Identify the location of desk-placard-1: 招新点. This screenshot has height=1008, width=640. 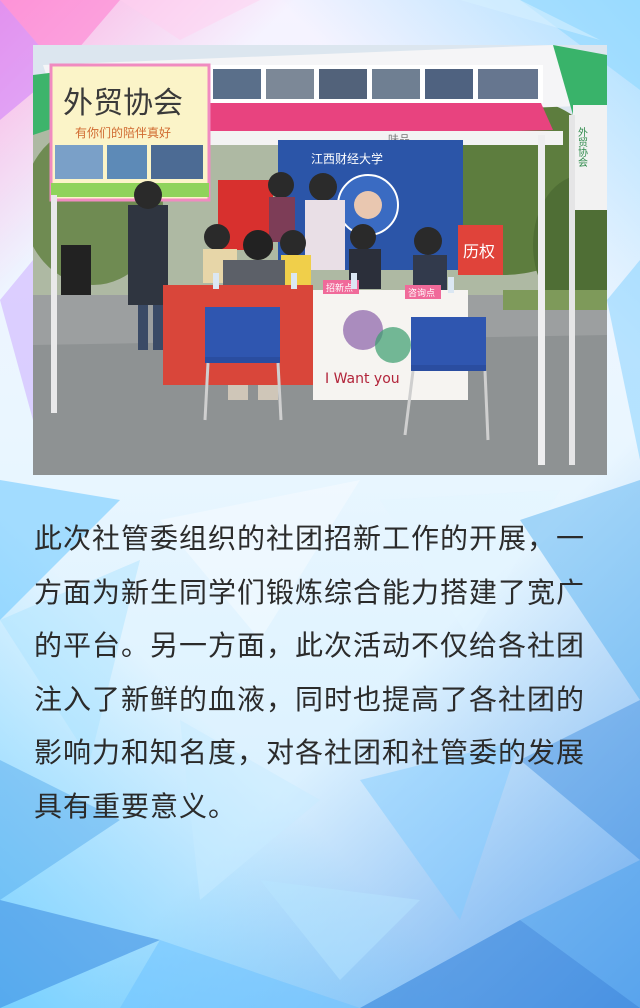
(339, 288).